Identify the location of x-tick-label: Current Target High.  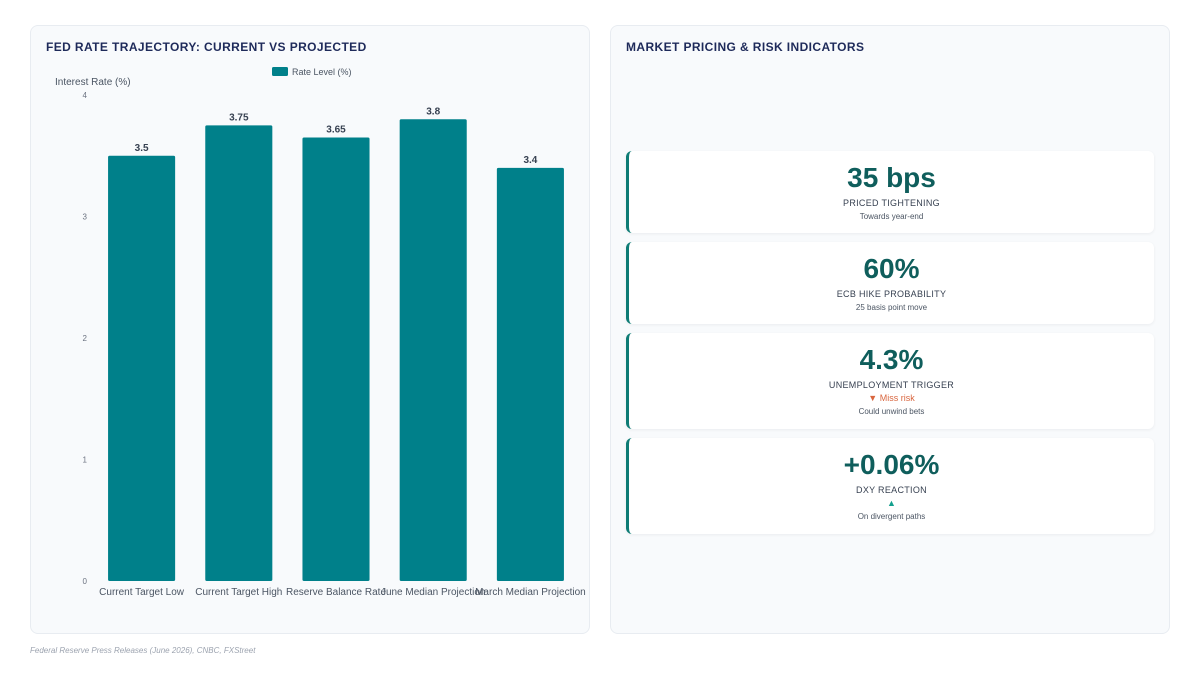
(238, 592).